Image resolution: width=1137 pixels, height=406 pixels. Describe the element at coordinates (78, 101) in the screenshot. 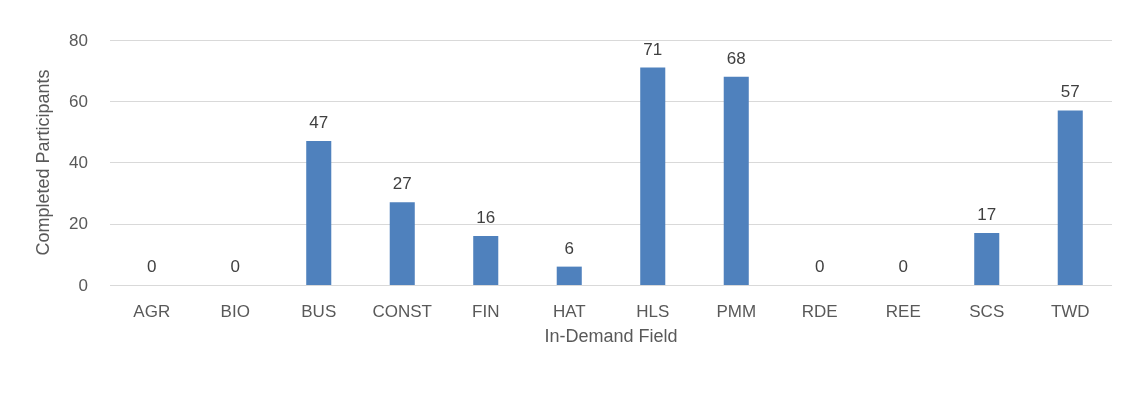

I see `y-tick-label: 60` at that location.